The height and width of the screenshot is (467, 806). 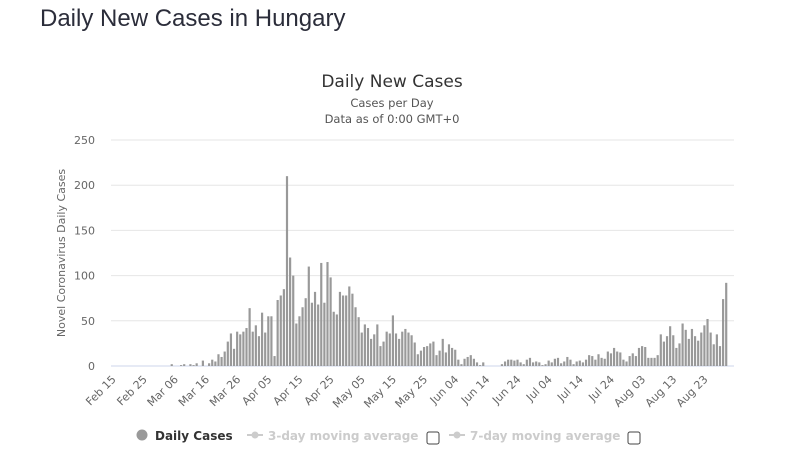 What do you see at coordinates (332, 436) in the screenshot?
I see `legend-item-3day-average: 3-day moving average` at bounding box center [332, 436].